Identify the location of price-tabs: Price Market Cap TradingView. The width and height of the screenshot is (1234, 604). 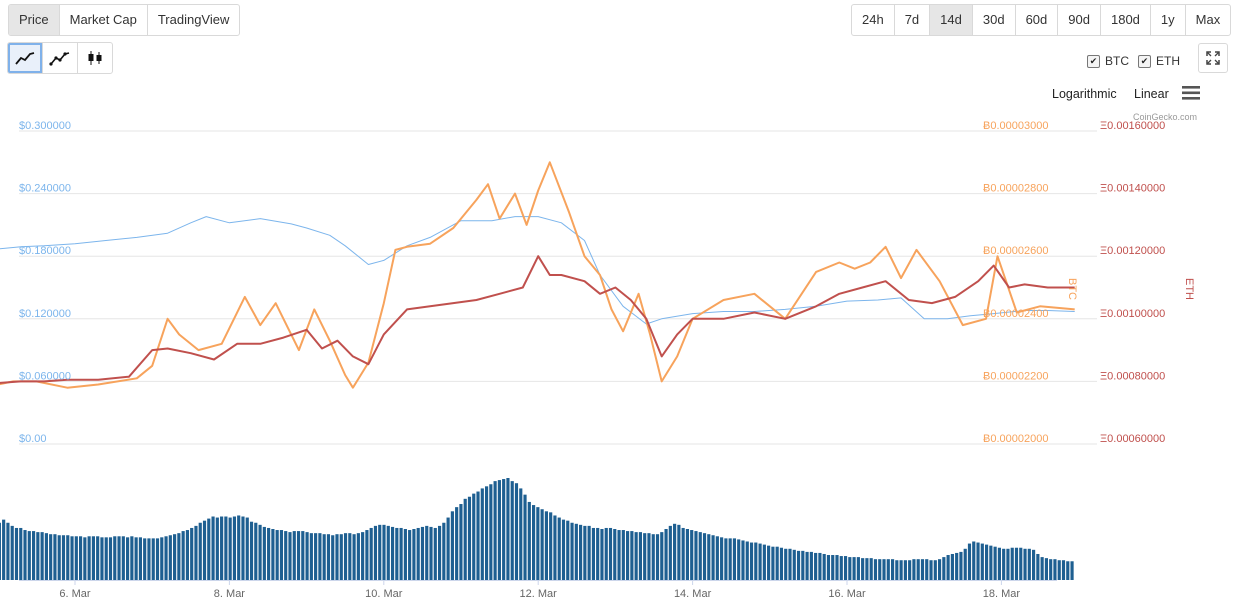
(124, 20).